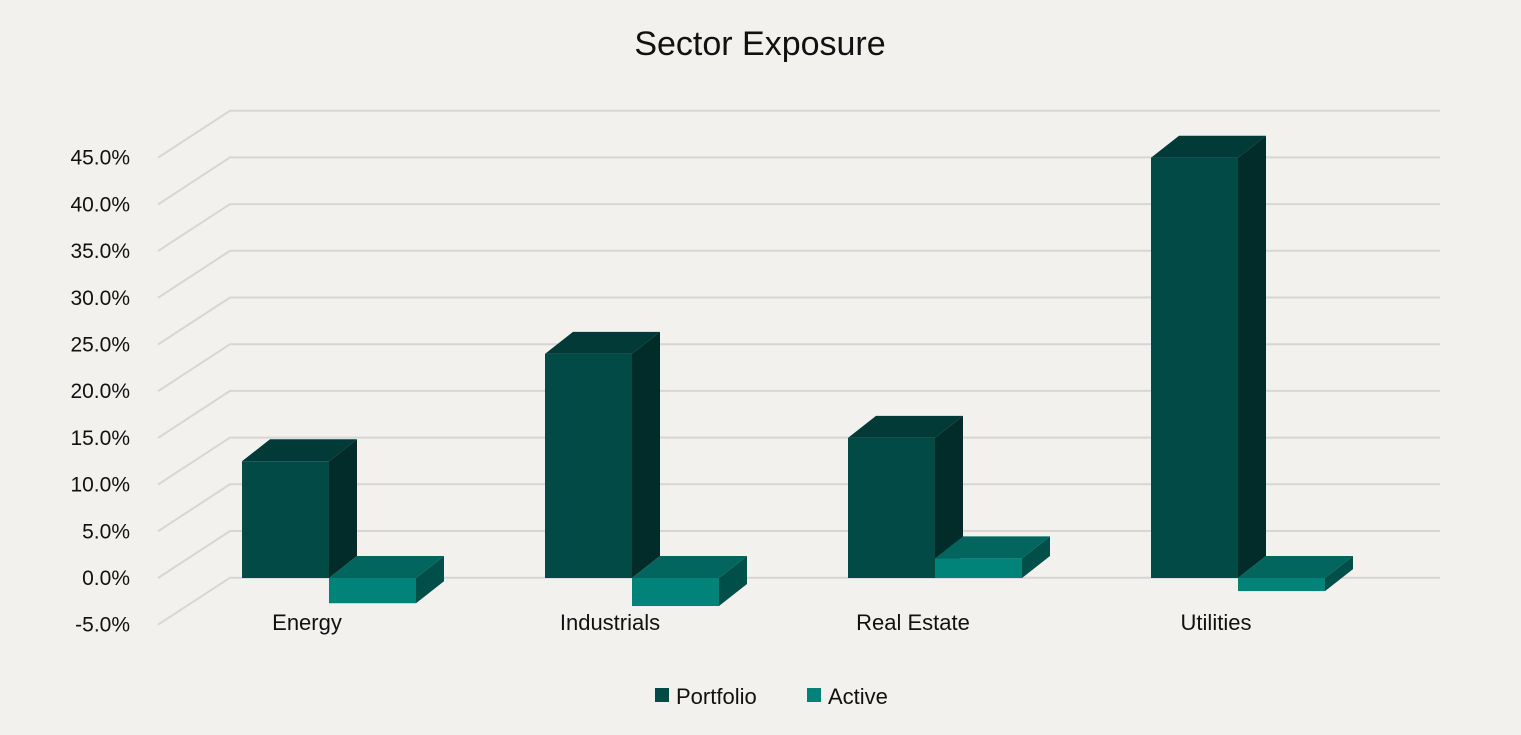 The height and width of the screenshot is (735, 1521). Describe the element at coordinates (100, 204) in the screenshot. I see `y-tick-label: 40.0%` at that location.